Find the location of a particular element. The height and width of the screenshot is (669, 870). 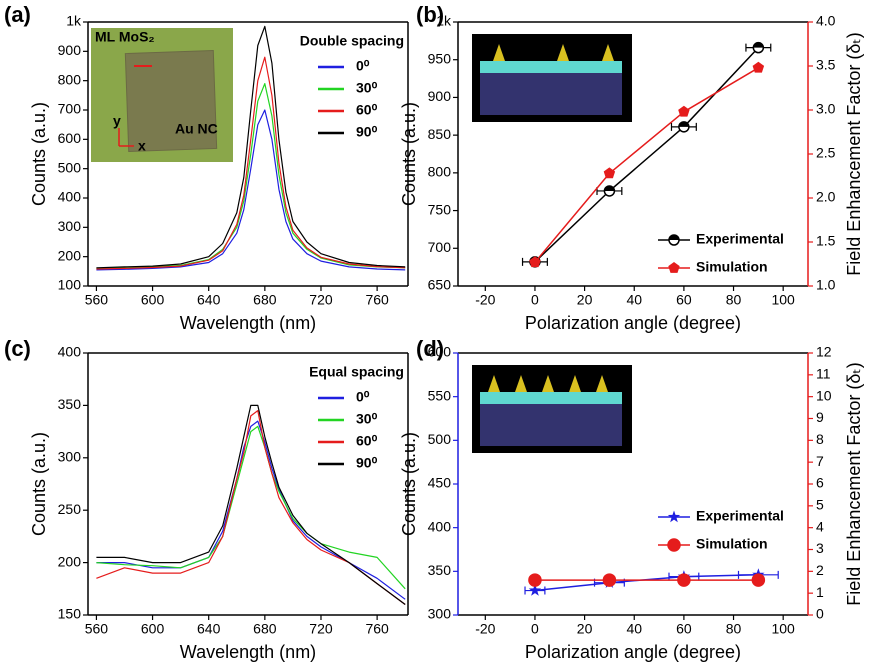

y-tick-label: 450 is located at coordinates (440, 483).